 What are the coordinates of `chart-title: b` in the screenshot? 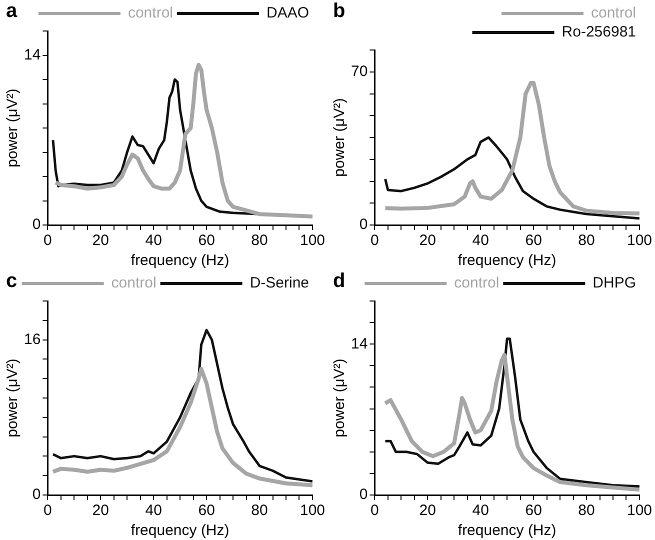 It's located at (339, 11).